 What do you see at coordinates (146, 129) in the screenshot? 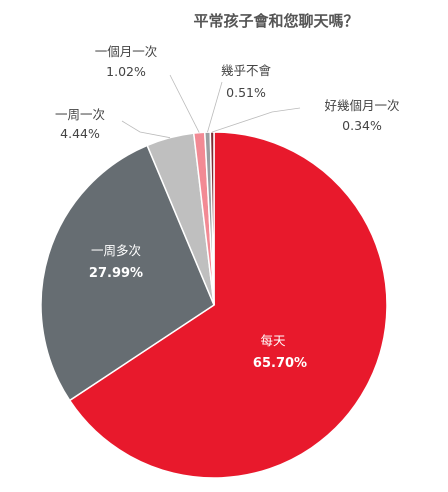
I see `leader-once-a-week` at bounding box center [146, 129].